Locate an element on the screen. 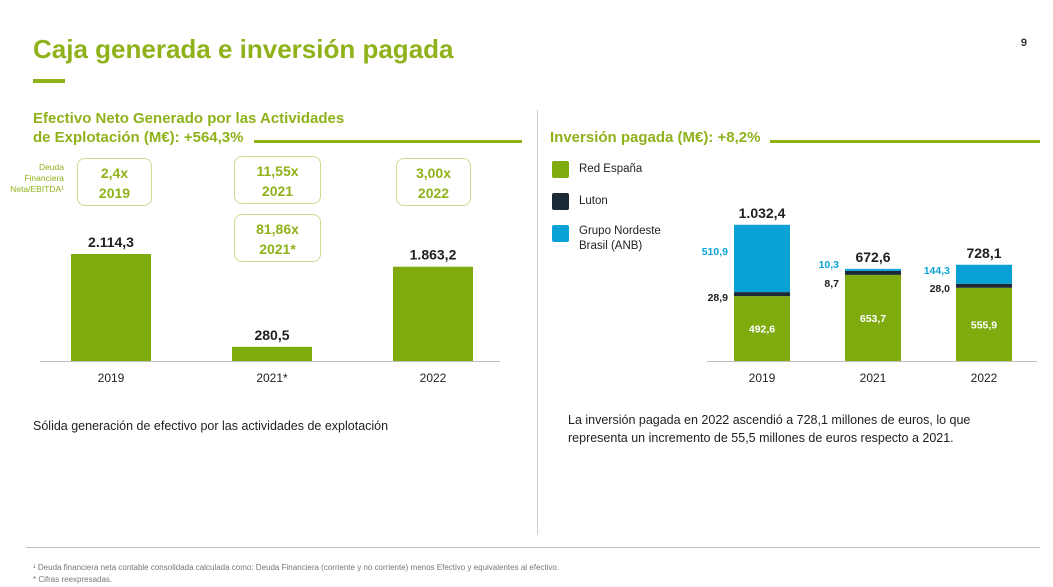  right-section-title: Inversión pagada (M€): +8,2% is located at coordinates (655, 137).